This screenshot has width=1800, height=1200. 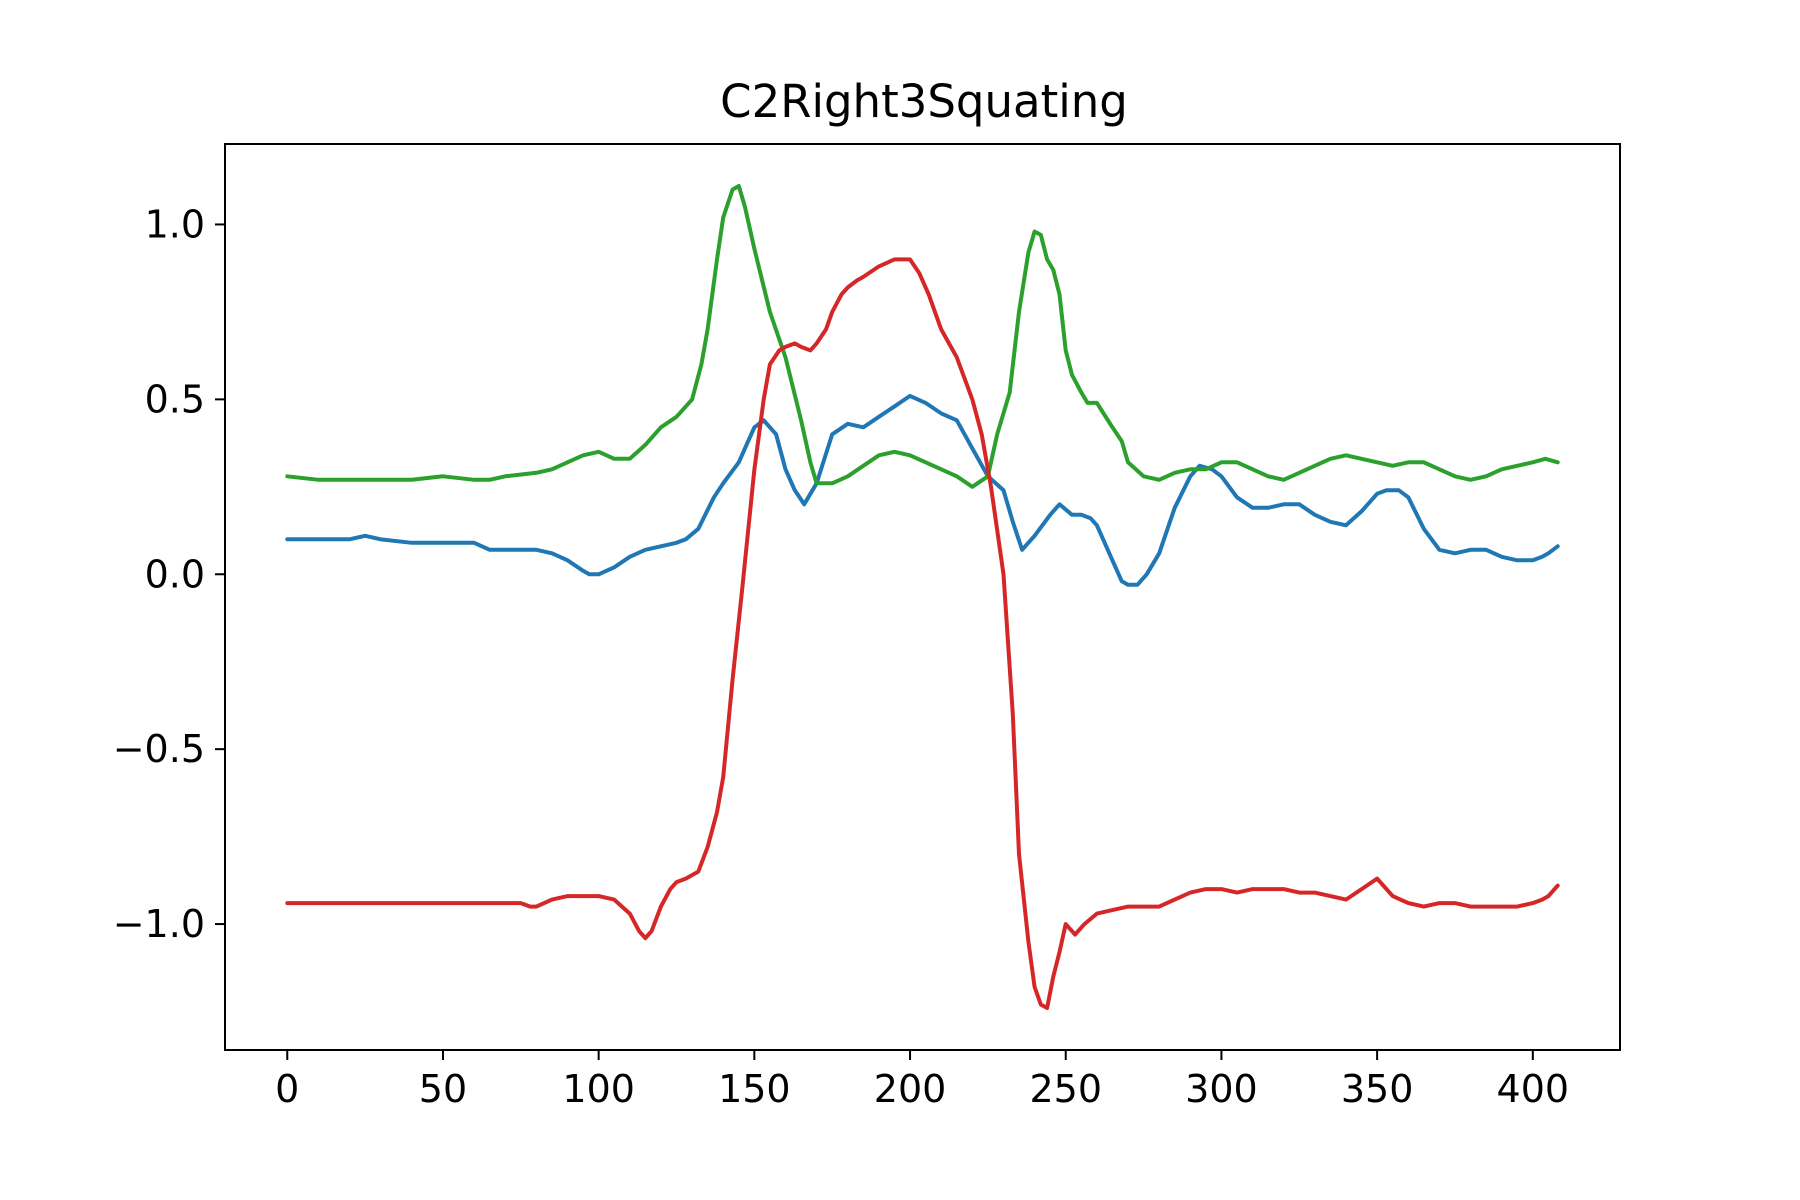 What do you see at coordinates (1065, 1089) in the screenshot?
I see `x-tick-label: 250` at bounding box center [1065, 1089].